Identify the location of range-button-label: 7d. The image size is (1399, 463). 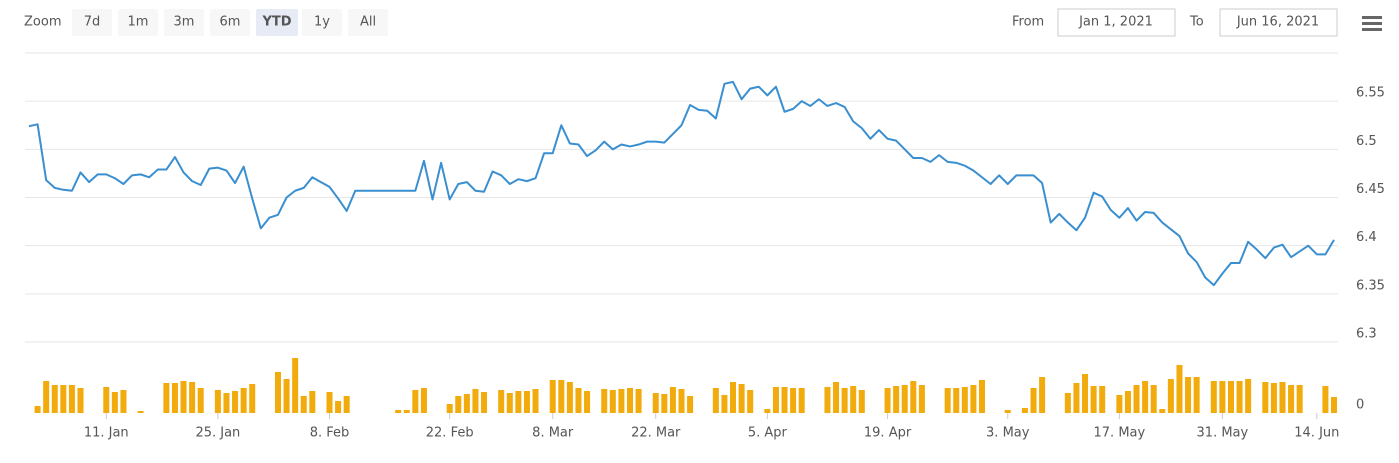
(92, 22).